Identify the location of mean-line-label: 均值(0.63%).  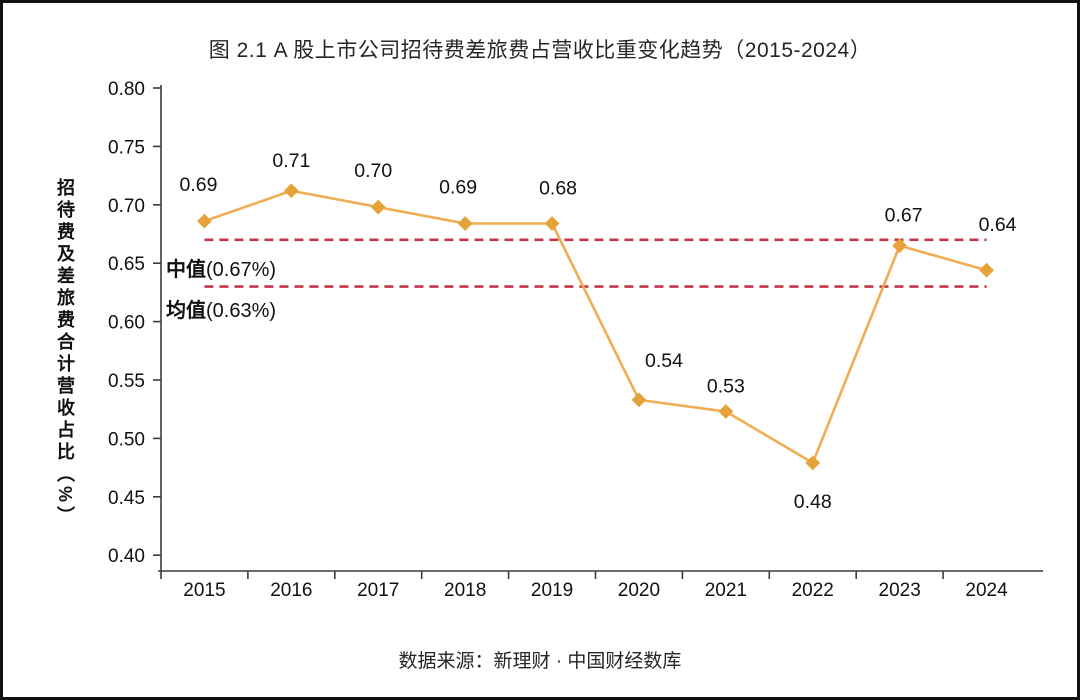
(221, 311).